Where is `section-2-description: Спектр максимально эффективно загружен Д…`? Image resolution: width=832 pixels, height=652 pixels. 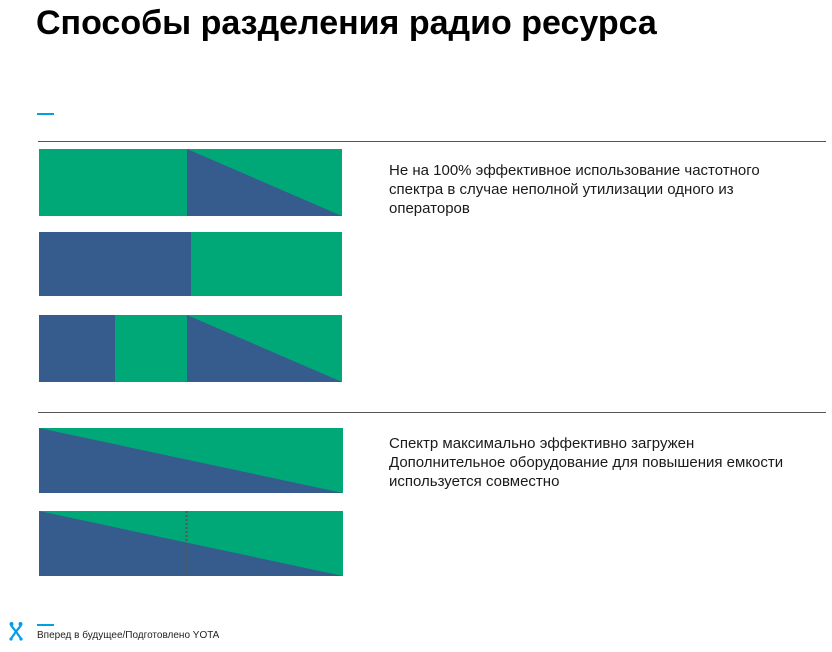 section-2-description: Спектр максимально эффективно загружен Д… is located at coordinates (604, 462).